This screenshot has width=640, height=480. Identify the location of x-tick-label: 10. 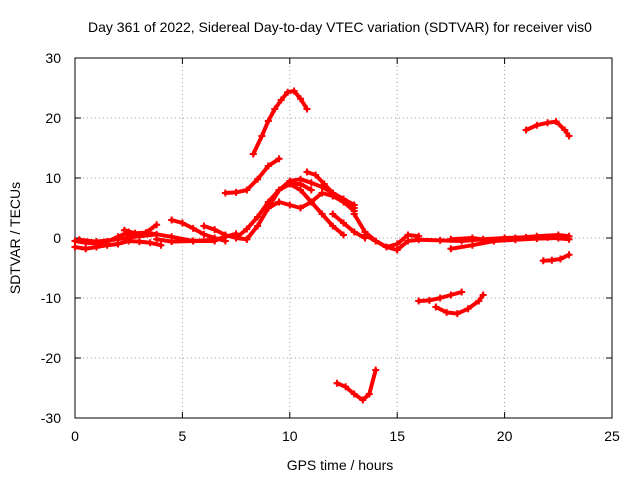
(290, 436).